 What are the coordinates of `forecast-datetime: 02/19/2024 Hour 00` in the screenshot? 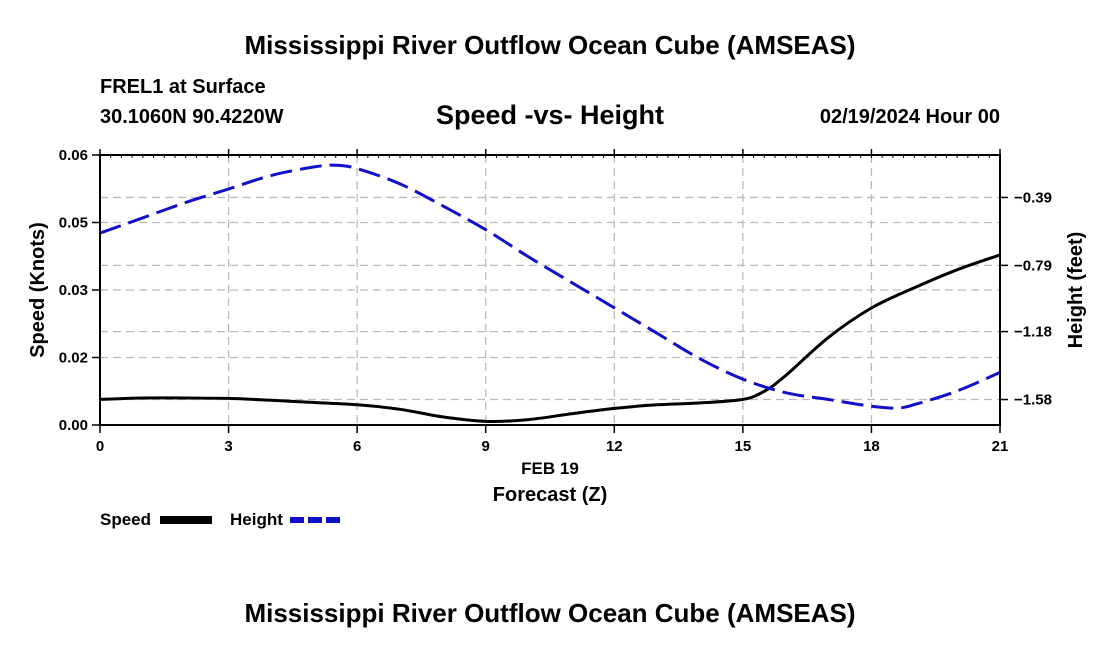 It's located at (909, 117).